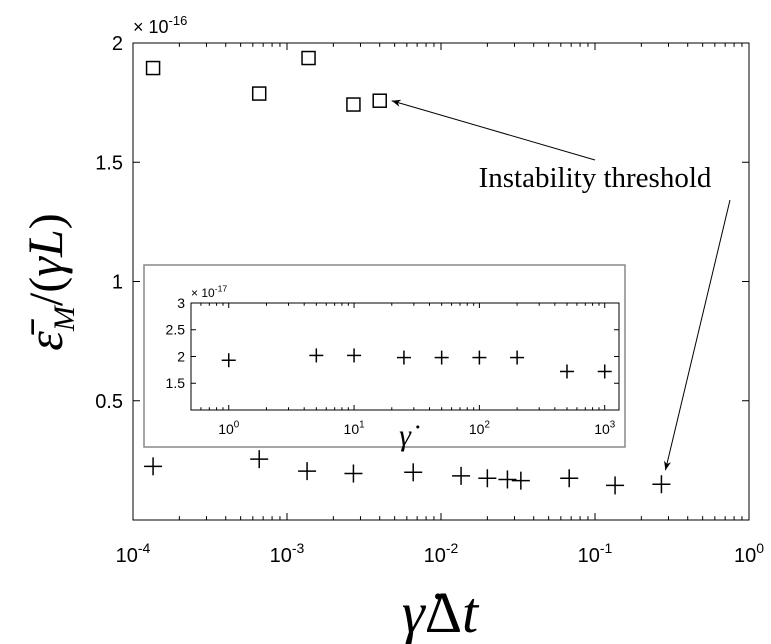  What do you see at coordinates (176, 330) in the screenshot?
I see `inset-y-tick-label: 2.5` at bounding box center [176, 330].